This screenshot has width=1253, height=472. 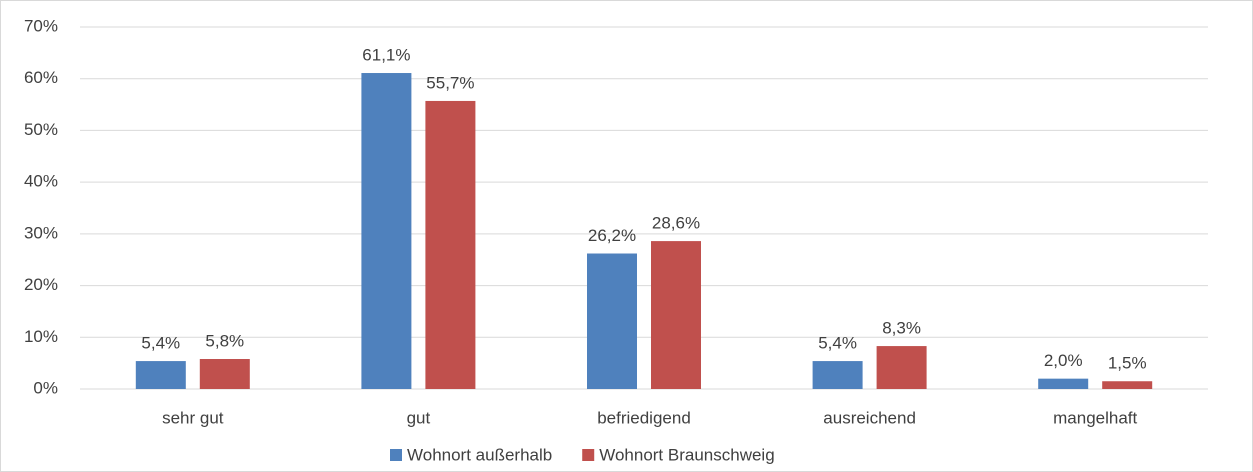 I want to click on x-tick-label: gut, so click(x=419, y=417).